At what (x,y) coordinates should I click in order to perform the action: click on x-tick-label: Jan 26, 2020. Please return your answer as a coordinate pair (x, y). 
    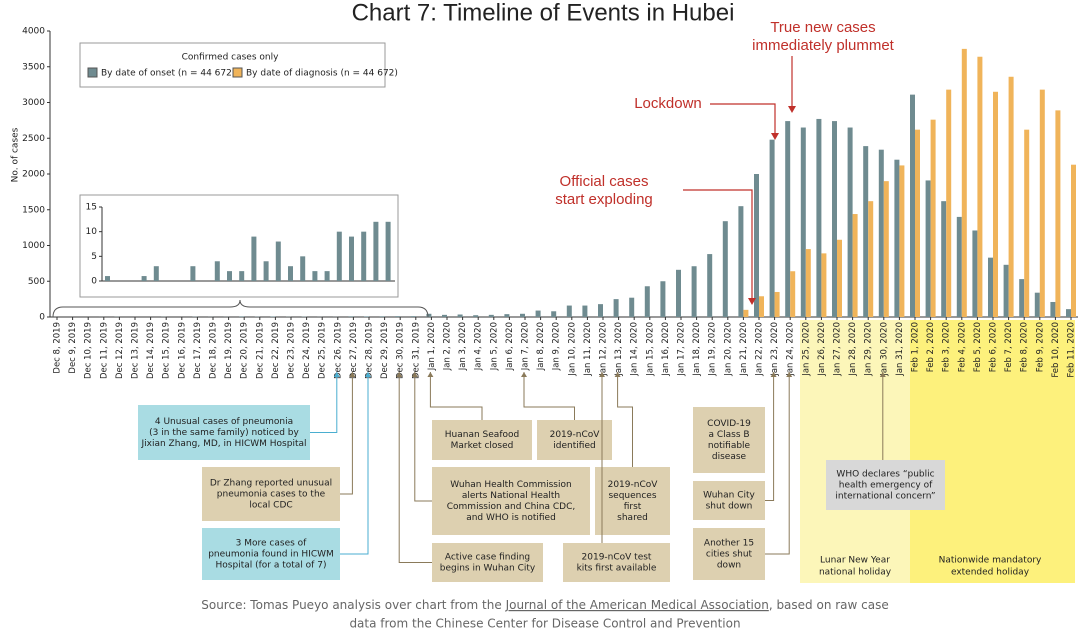
    Looking at the image, I should click on (822, 349).